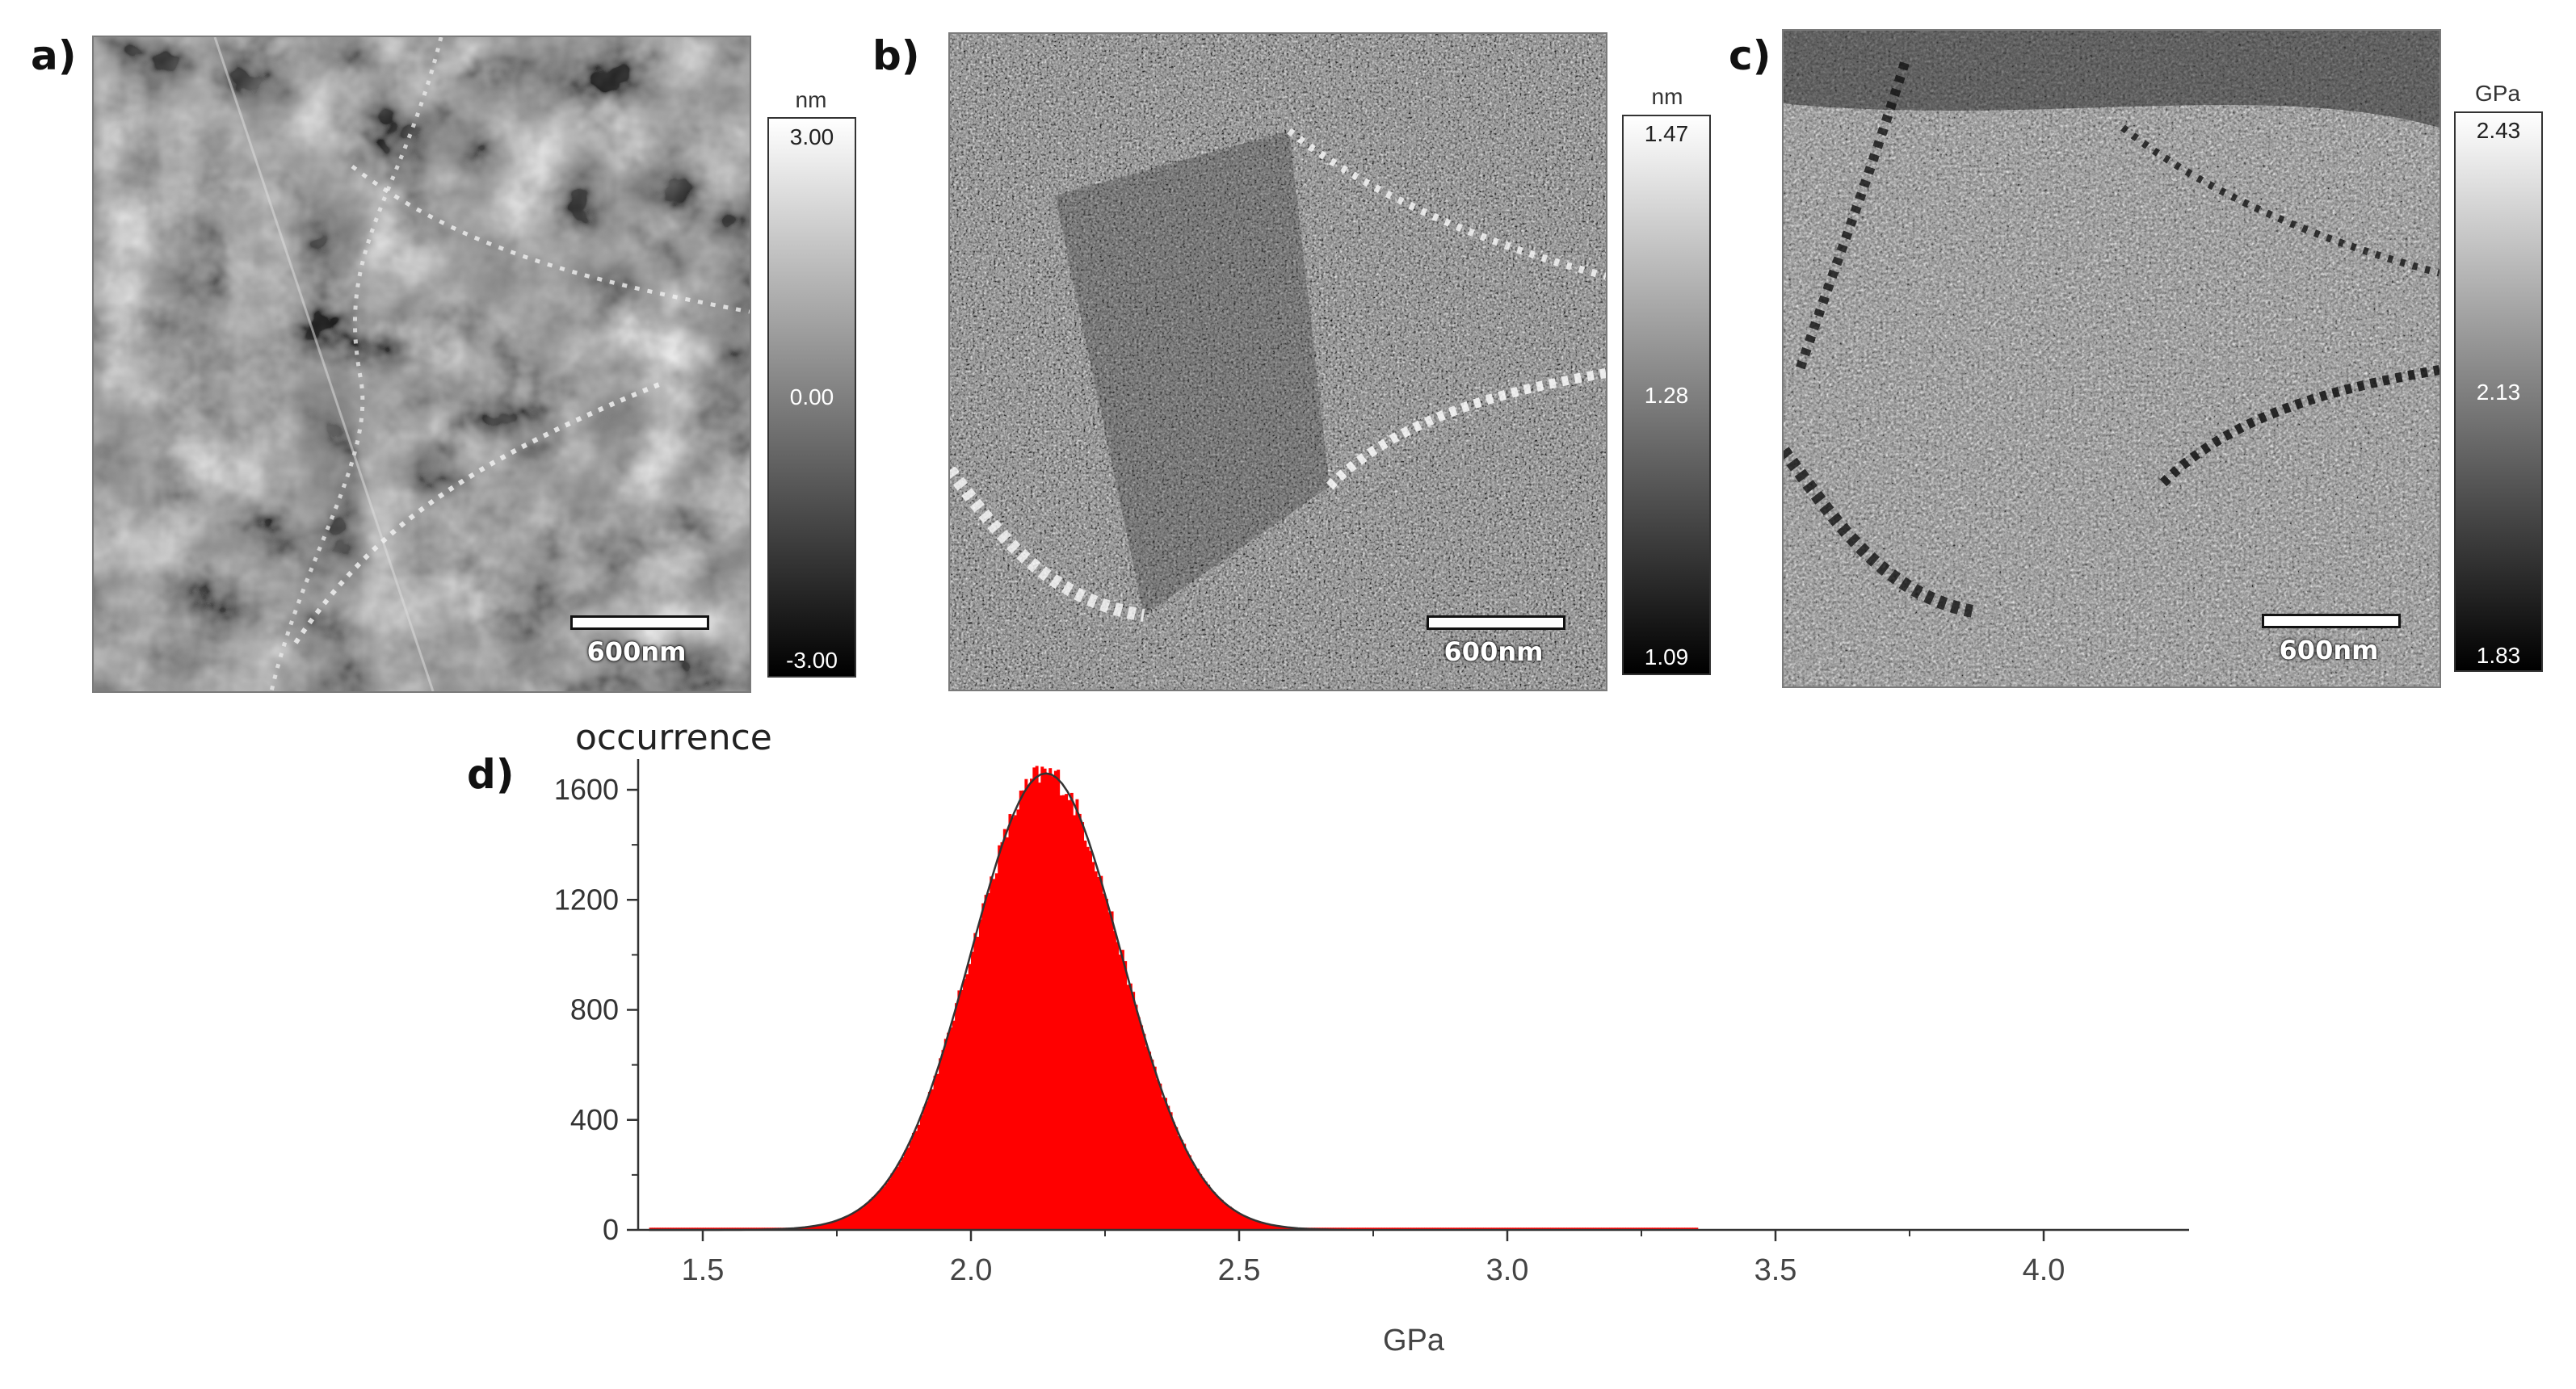 Image resolution: width=2576 pixels, height=1389 pixels. I want to click on y-tick-label: 800, so click(594, 1009).